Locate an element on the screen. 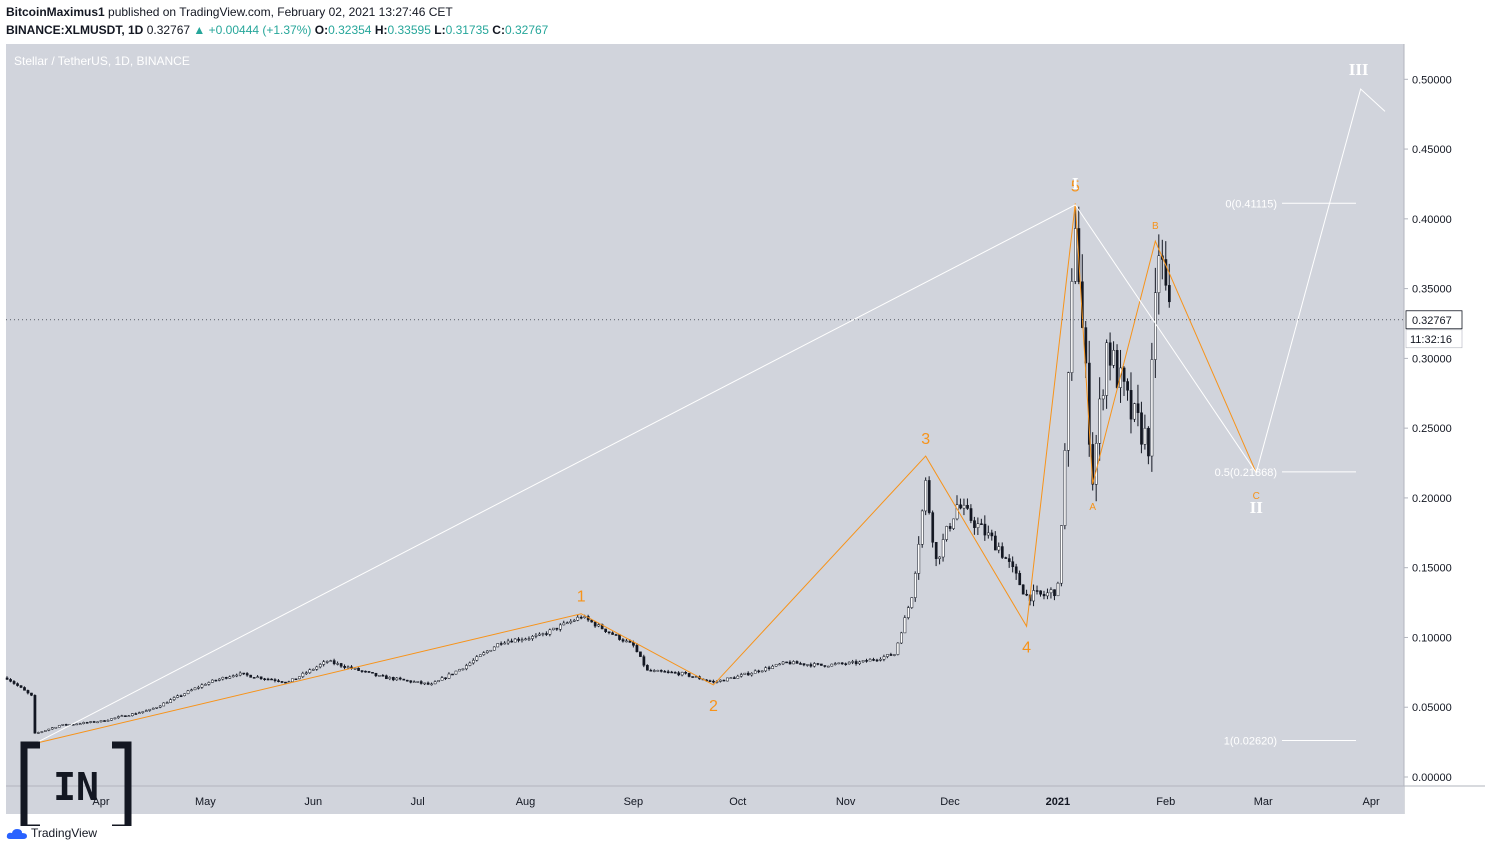  x-tick-label: Aug is located at coordinates (526, 802).